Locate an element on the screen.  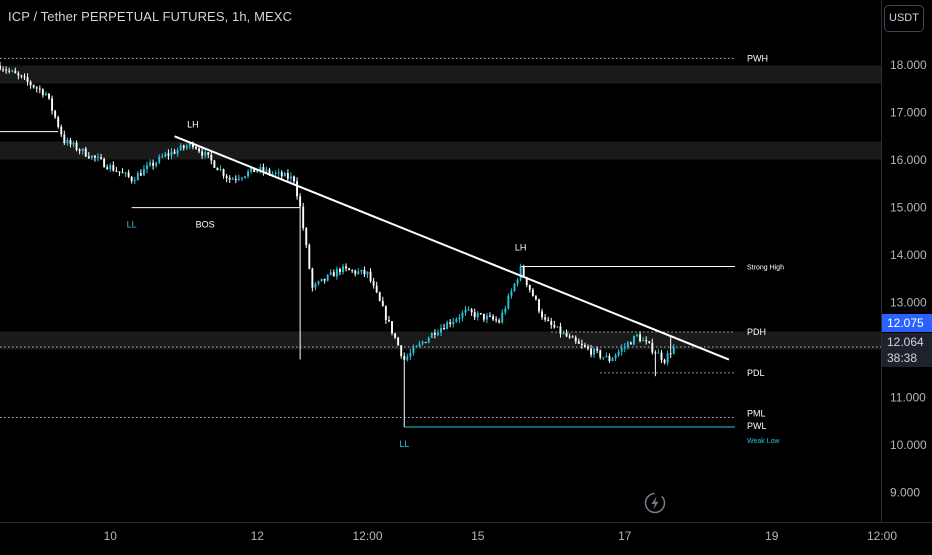
price-tick-label: 16.000 is located at coordinates (908, 160).